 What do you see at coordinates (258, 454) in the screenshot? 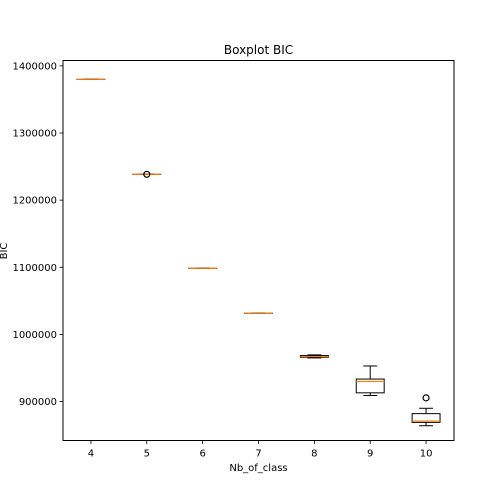
I see `x-tick-label: 7` at bounding box center [258, 454].